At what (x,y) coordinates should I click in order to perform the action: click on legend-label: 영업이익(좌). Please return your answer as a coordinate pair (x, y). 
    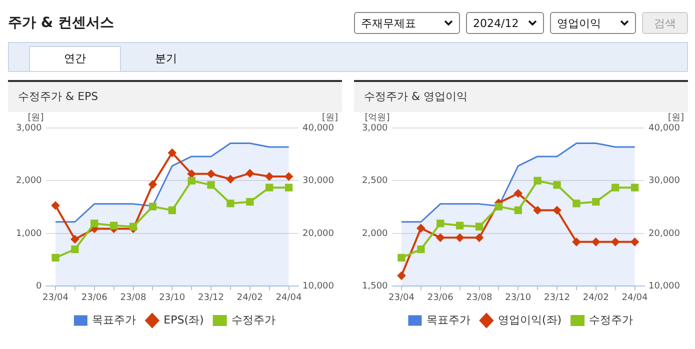
    Looking at the image, I should click on (530, 319).